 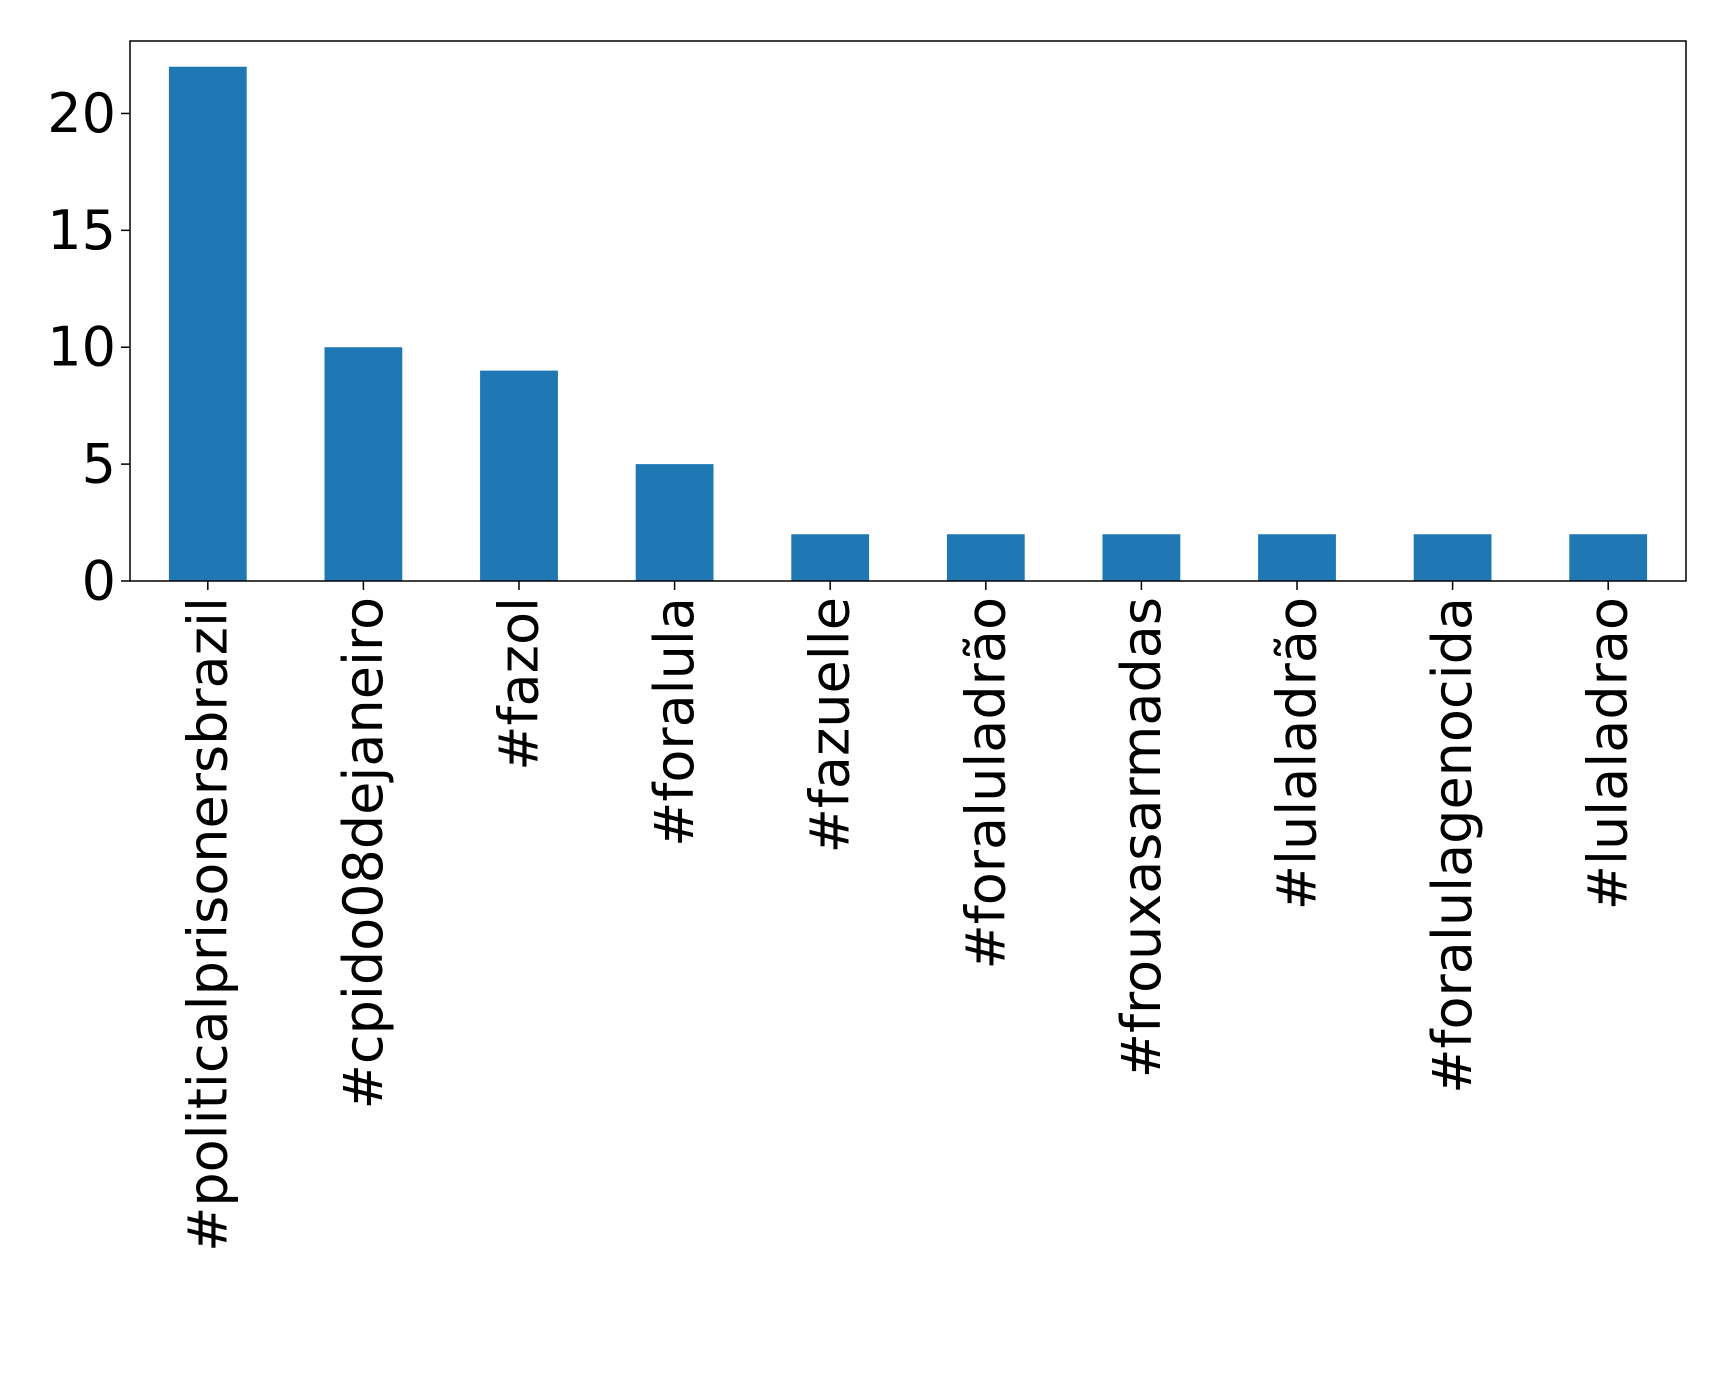 What do you see at coordinates (1608, 753) in the screenshot?
I see `x-tick-label-9: #lulaladrao` at bounding box center [1608, 753].